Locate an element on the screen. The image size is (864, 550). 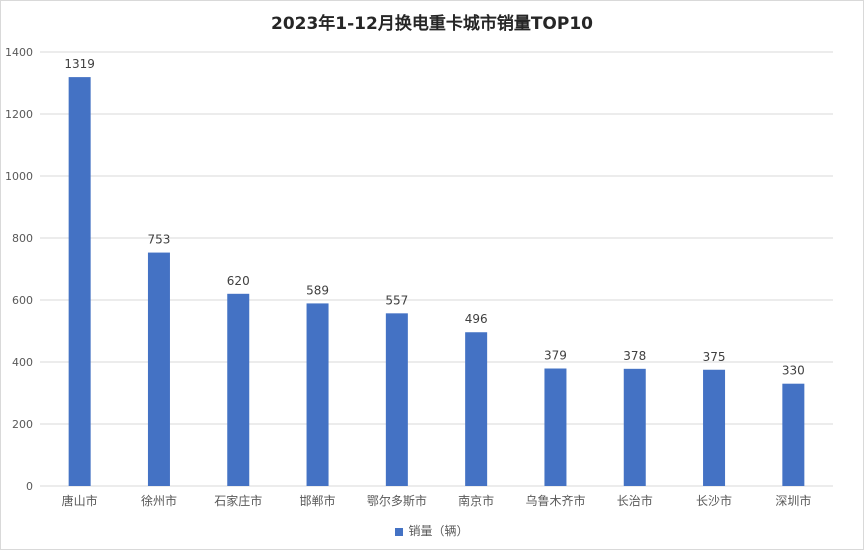
data-label: 753 is located at coordinates (158, 240).